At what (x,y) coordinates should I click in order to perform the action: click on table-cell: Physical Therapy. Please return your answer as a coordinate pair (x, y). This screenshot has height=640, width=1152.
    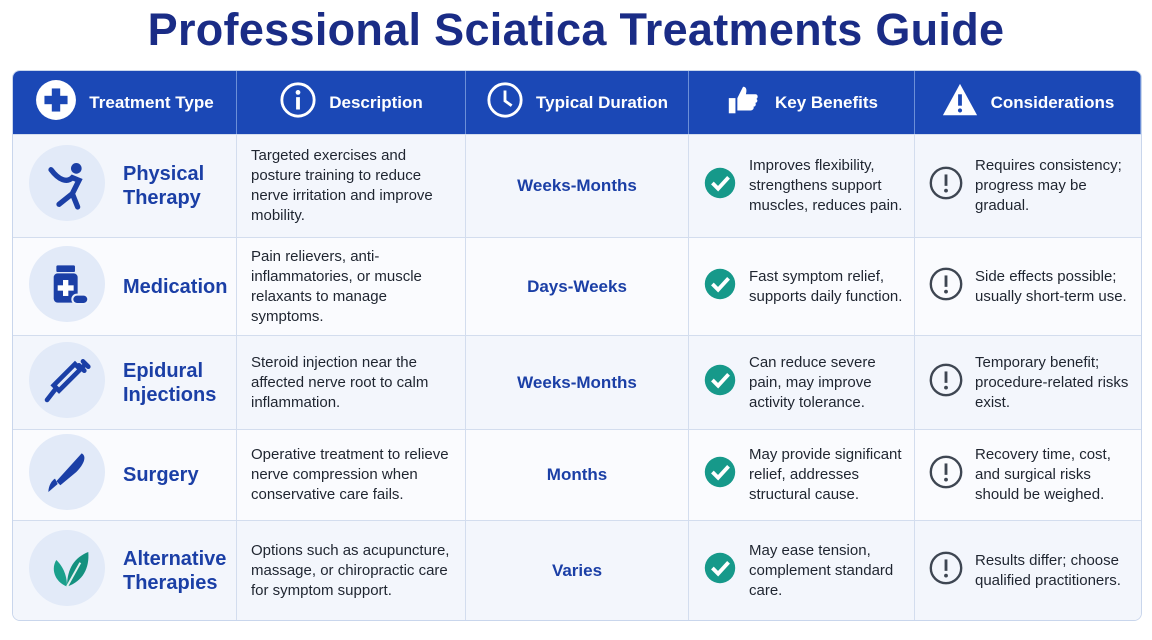
    Looking at the image, I should click on (125, 185).